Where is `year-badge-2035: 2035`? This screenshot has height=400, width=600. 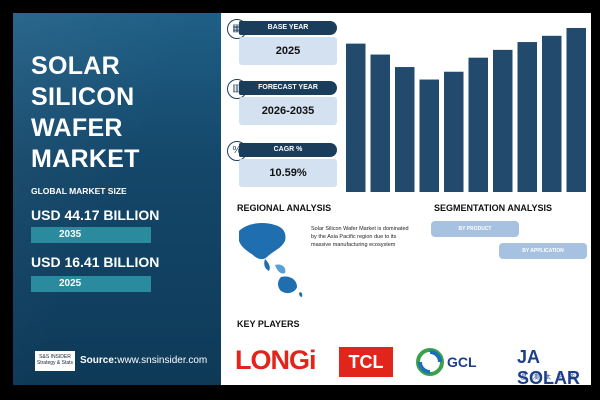 year-badge-2035: 2035 is located at coordinates (91, 235).